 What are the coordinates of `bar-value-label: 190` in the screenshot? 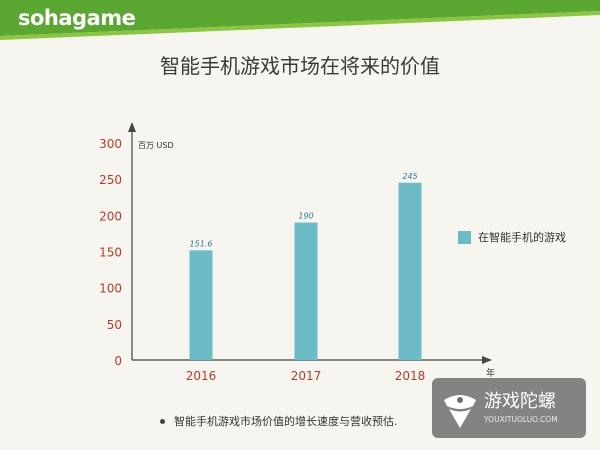 It's located at (305, 216).